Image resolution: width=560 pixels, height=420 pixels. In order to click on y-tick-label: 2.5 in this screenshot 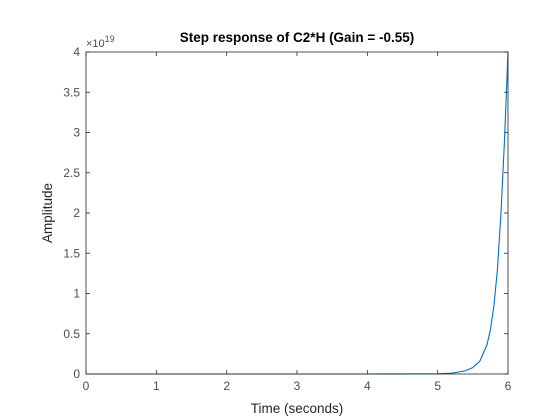, I will do `click(71, 173)`.